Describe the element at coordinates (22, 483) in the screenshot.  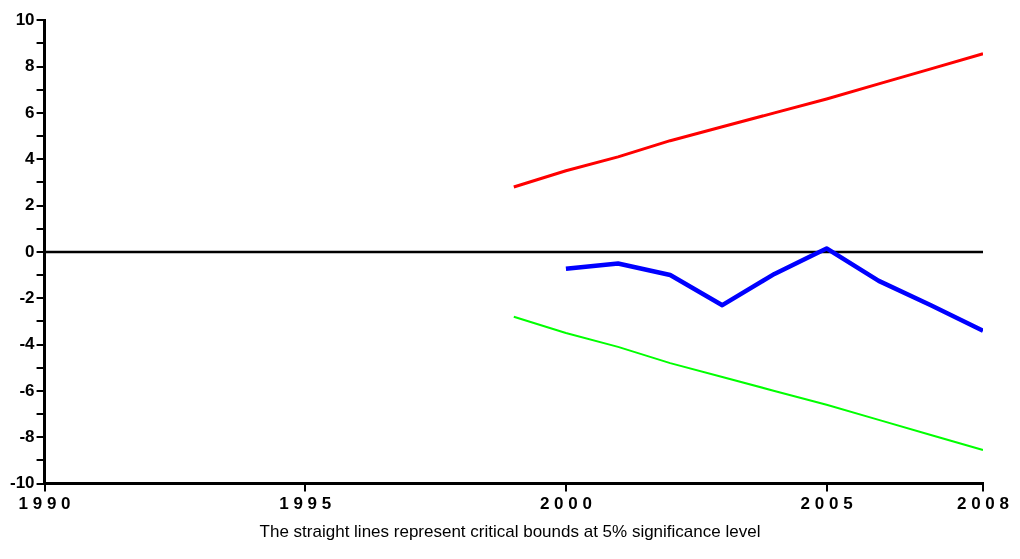
I see `y-tick-label: -10` at that location.